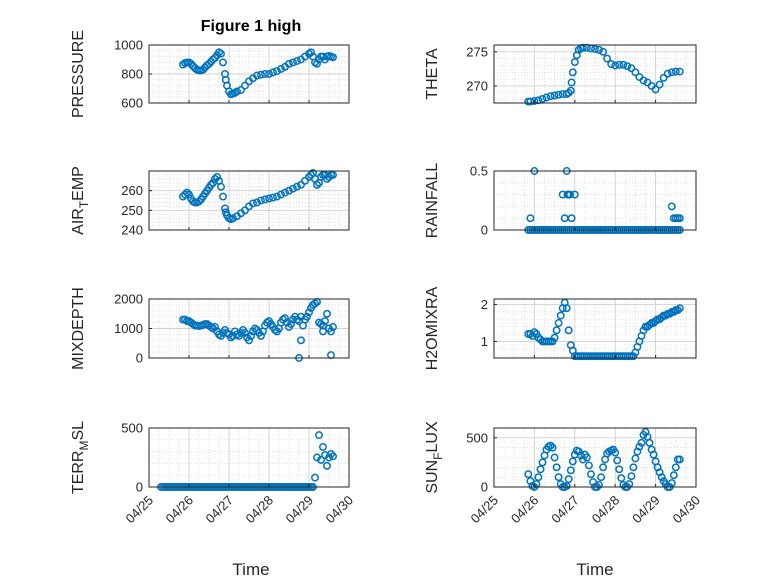 The width and height of the screenshot is (778, 583). Describe the element at coordinates (595, 457) in the screenshot. I see `axes-box` at that location.